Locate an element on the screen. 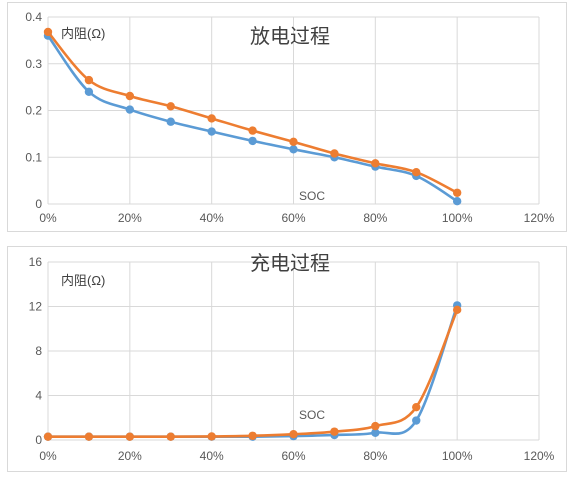 This screenshot has width=585, height=481. chart-title: 充电过程 is located at coordinates (290, 263).